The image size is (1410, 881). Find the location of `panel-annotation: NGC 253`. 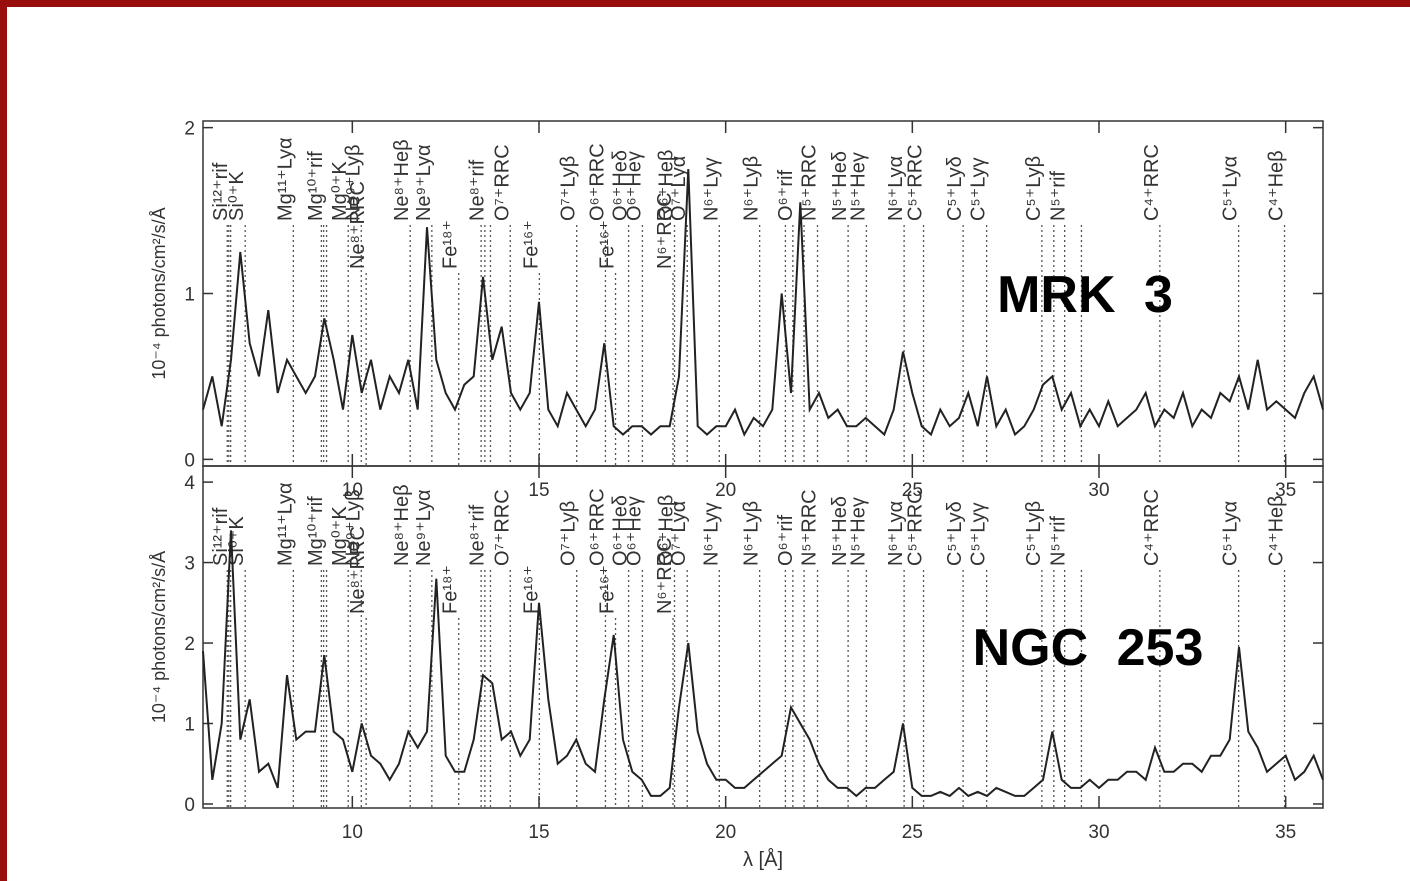

panel-annotation: NGC 253 is located at coordinates (1088, 648).